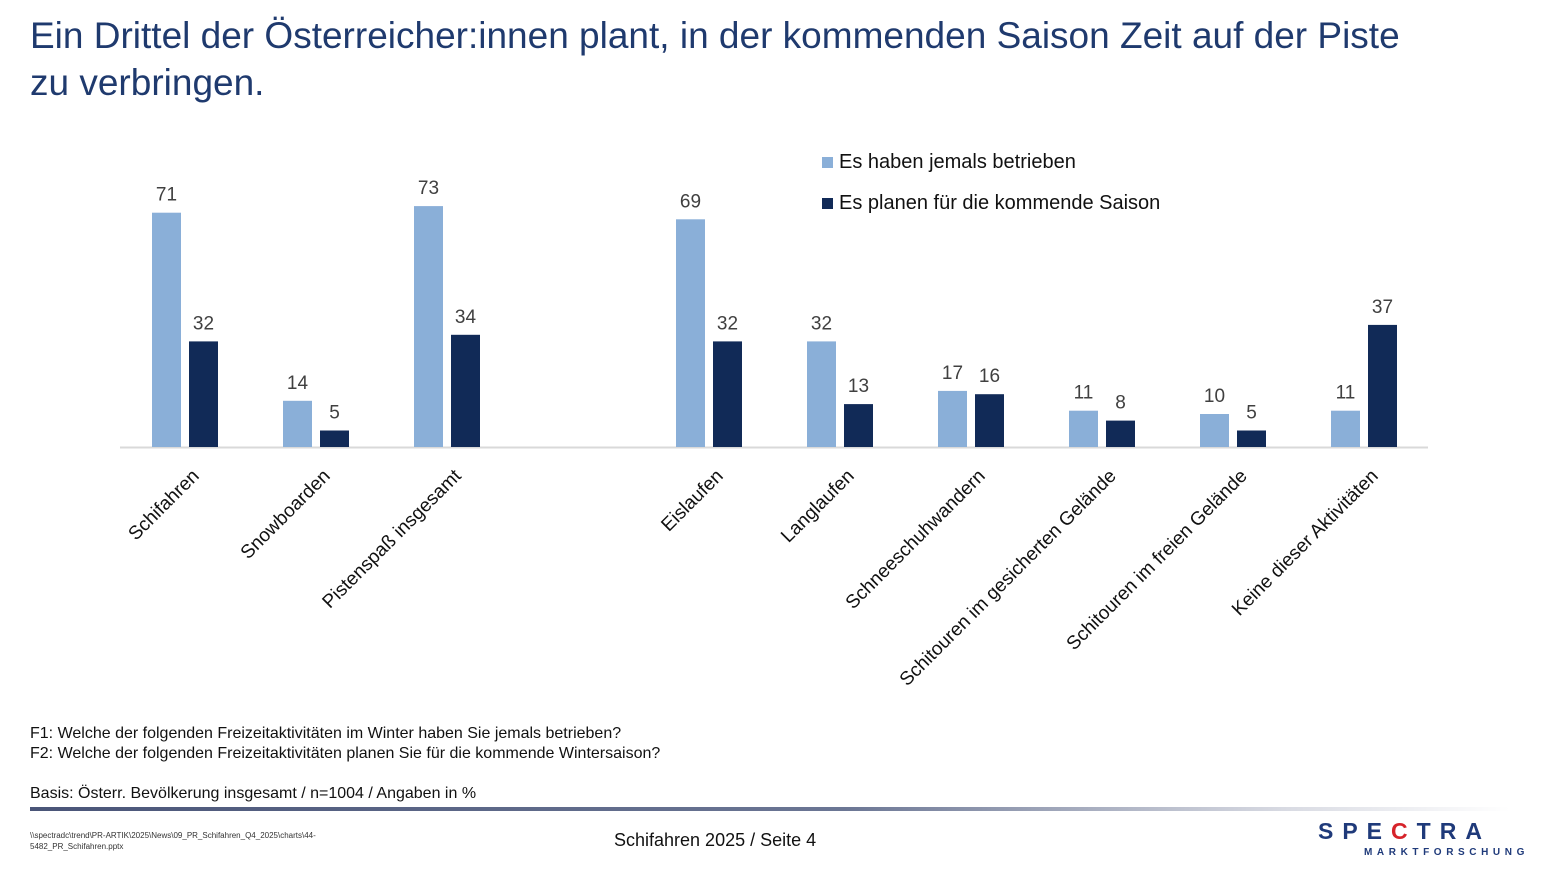 The width and height of the screenshot is (1547, 870). I want to click on value-label-planned: 16, so click(989, 376).